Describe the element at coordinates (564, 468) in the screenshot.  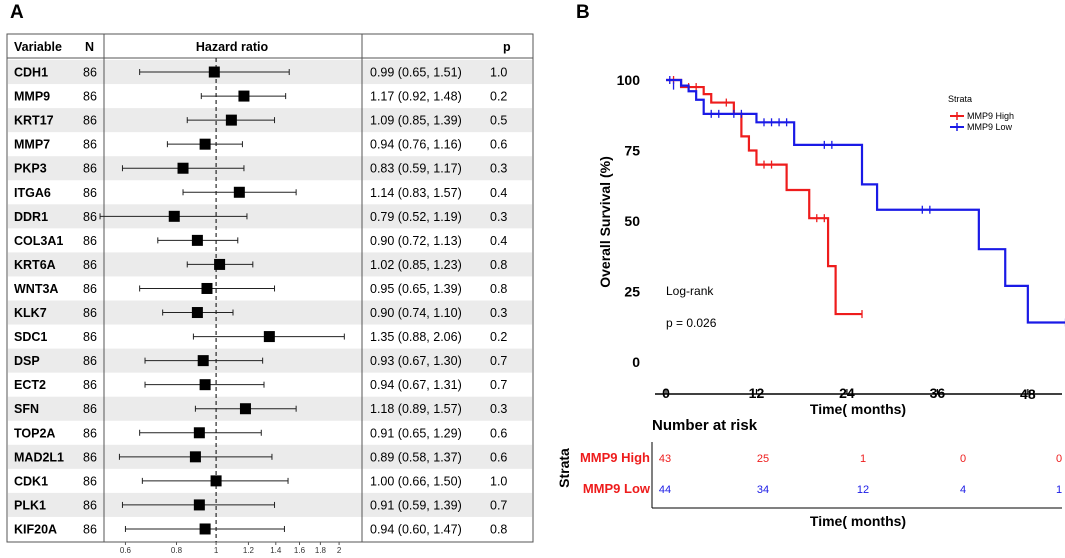
I see `risk-strata-label: Strata` at that location.